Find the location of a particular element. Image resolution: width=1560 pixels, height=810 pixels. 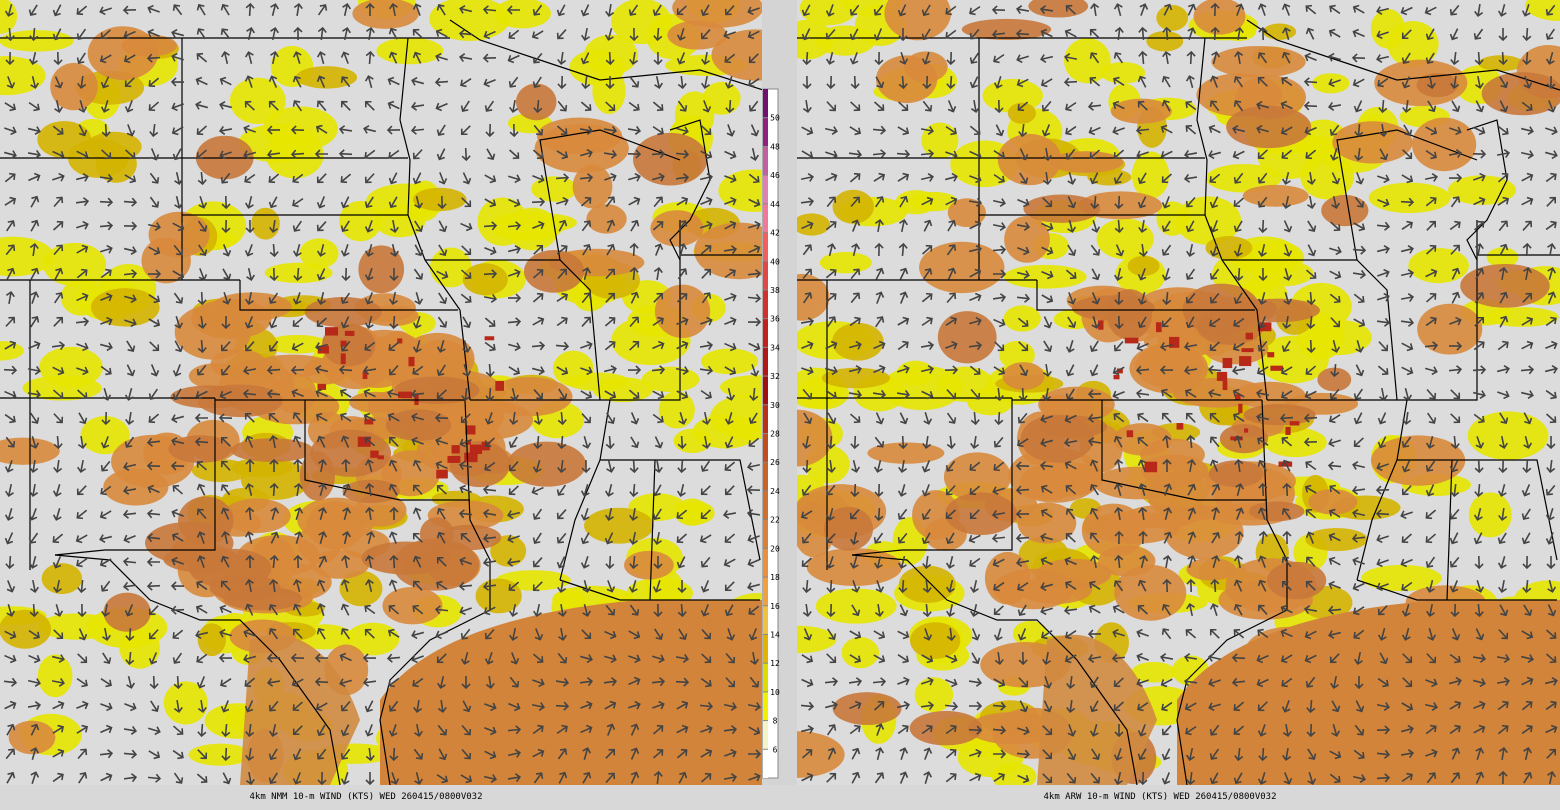

colorbar-label: 20 is located at coordinates (775, 548).